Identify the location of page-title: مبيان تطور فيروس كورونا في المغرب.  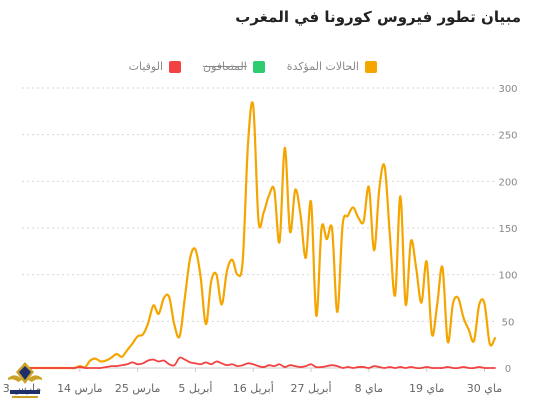
(378, 17).